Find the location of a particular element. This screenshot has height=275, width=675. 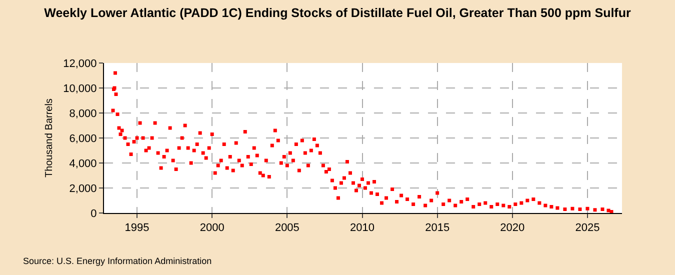

y-tick-label: 2,000 is located at coordinates (83, 188).